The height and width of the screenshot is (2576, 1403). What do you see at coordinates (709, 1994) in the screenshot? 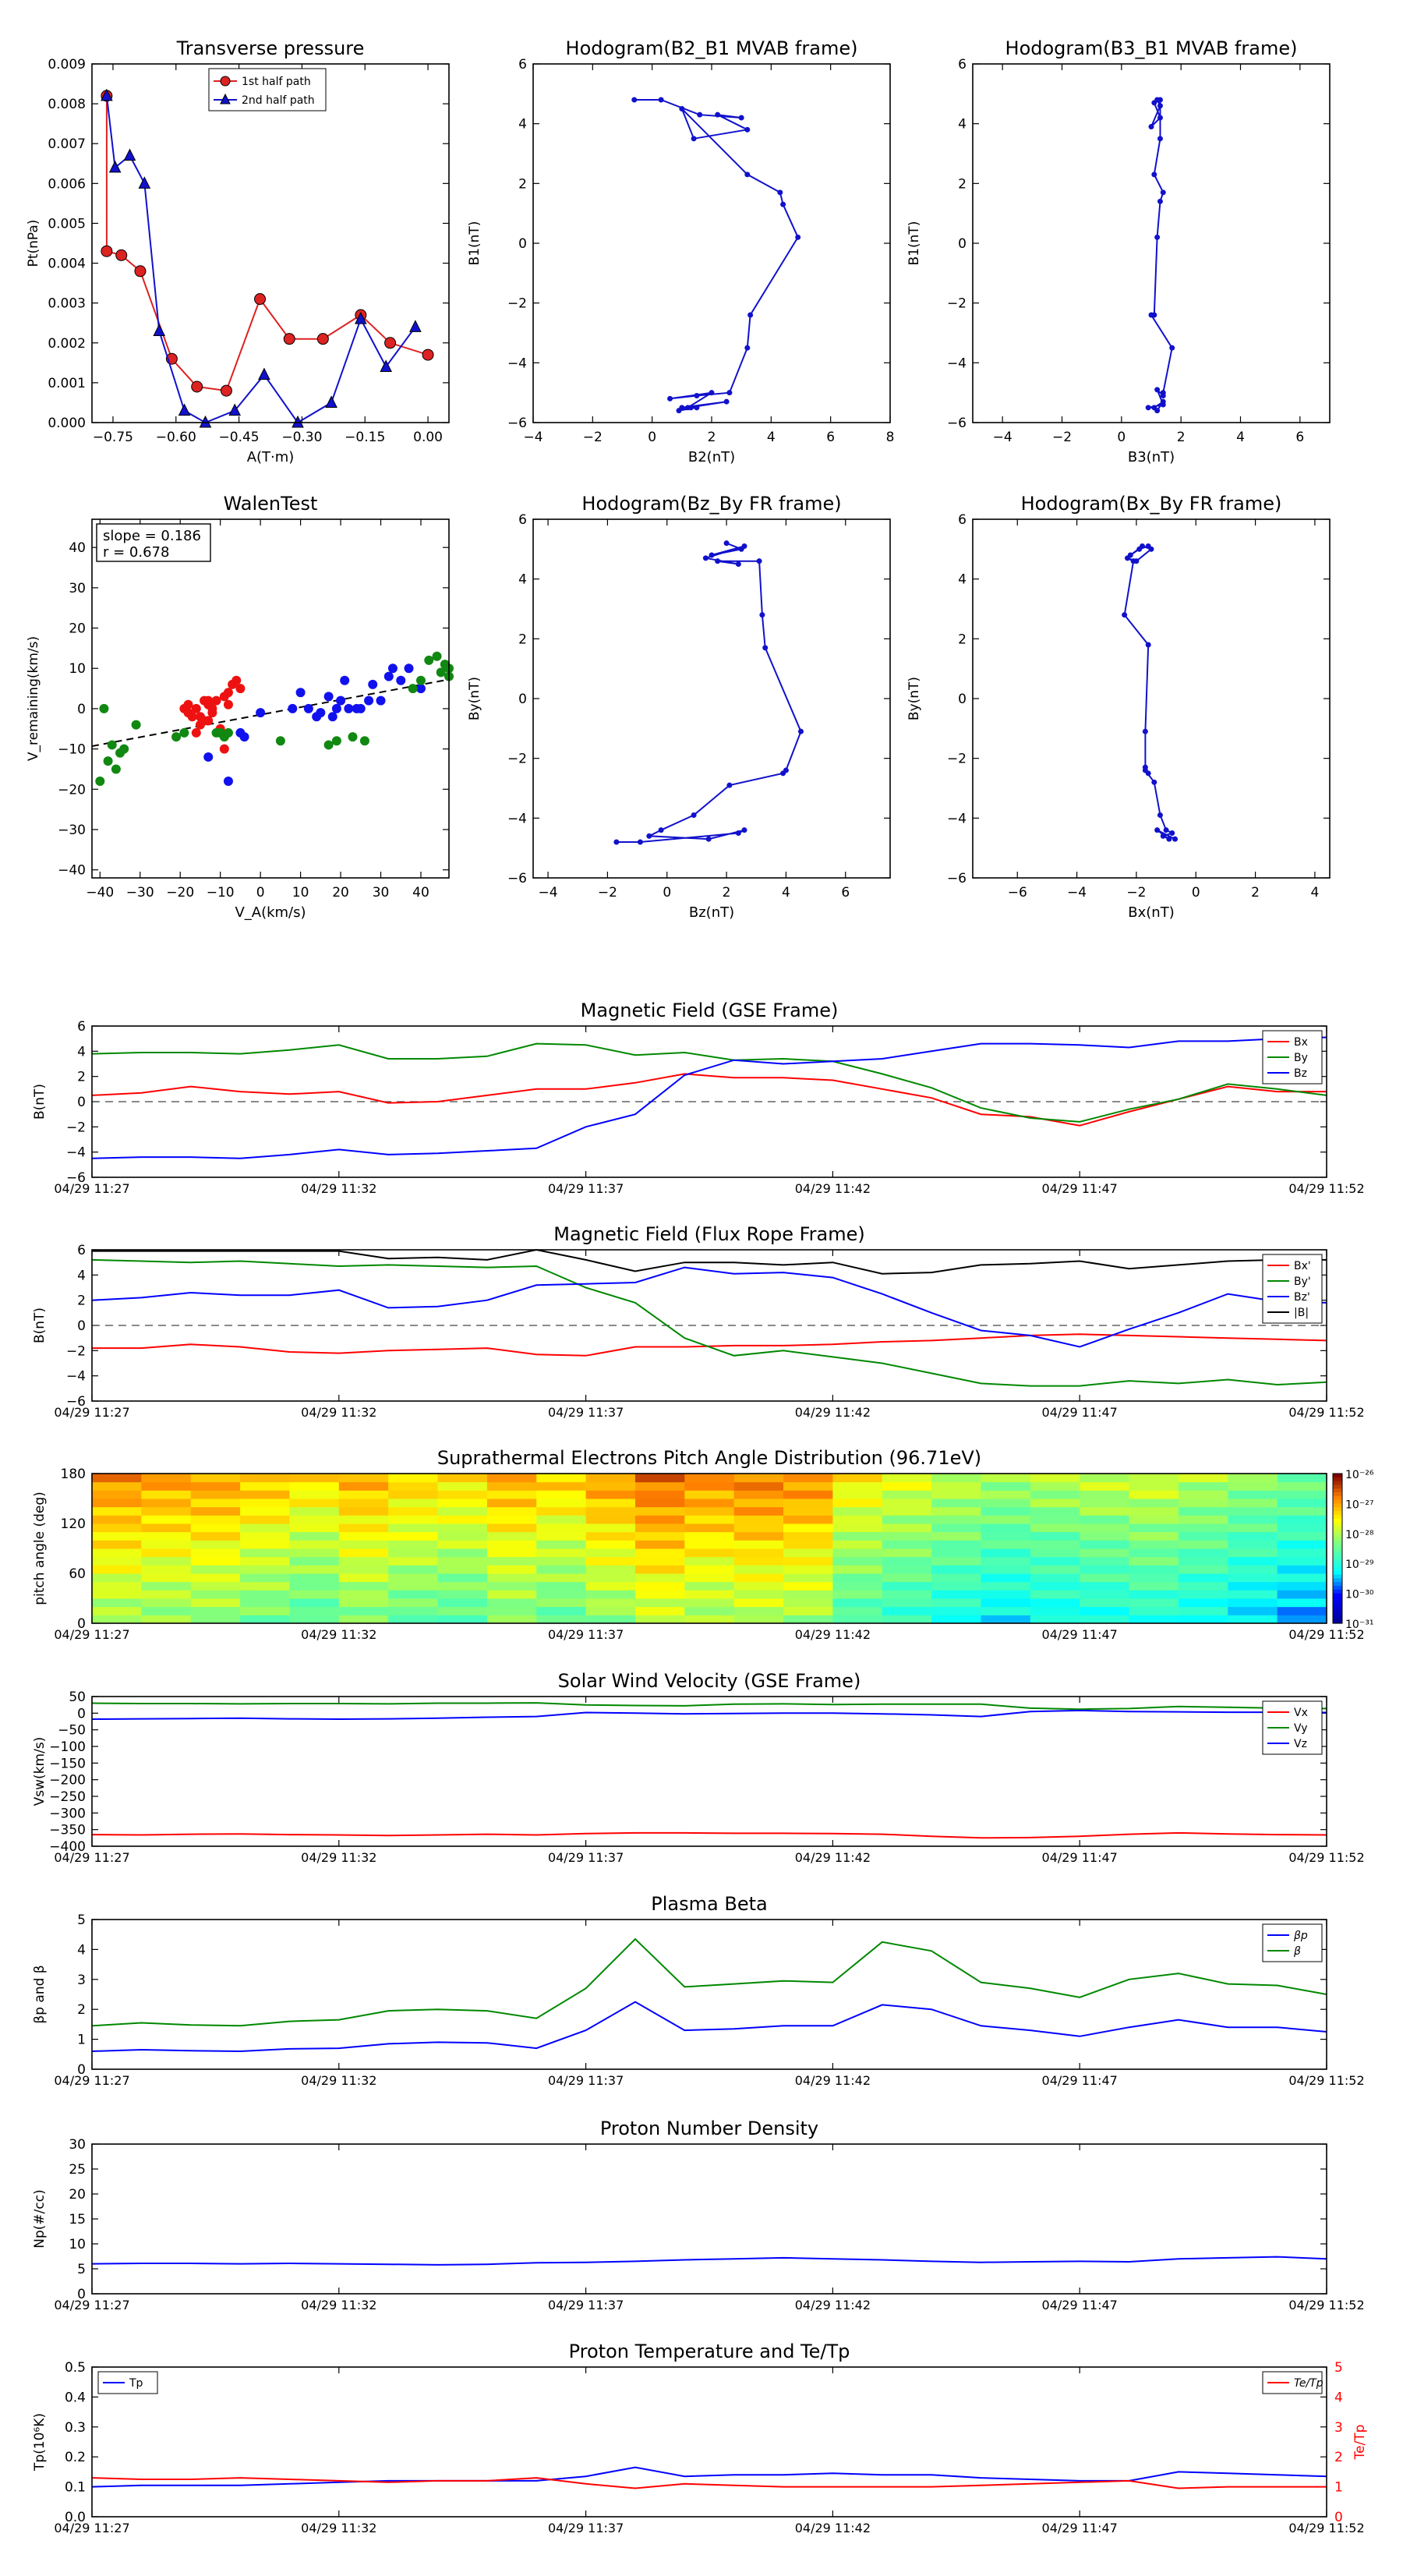
I see `beta-frame` at bounding box center [709, 1994].